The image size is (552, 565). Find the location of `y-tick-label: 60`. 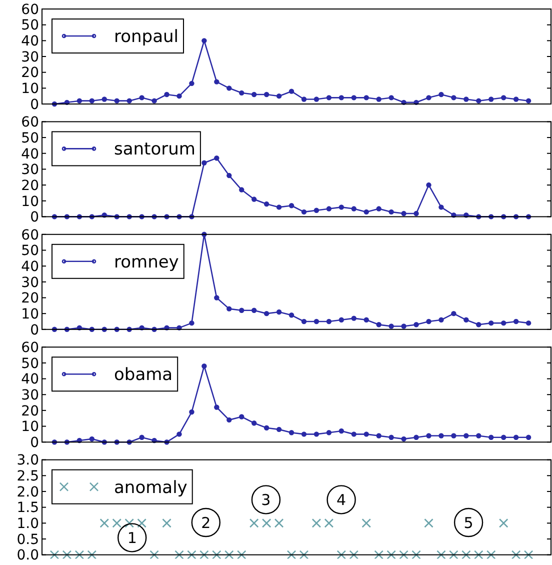

y-tick-label: 60 is located at coordinates (30, 122).